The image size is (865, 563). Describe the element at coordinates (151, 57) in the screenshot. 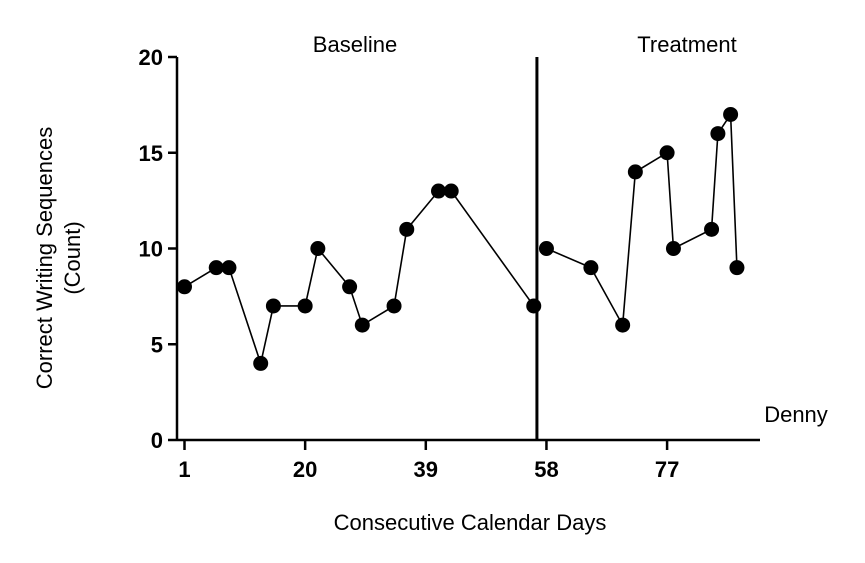

I see `y-tick-label: 20` at that location.